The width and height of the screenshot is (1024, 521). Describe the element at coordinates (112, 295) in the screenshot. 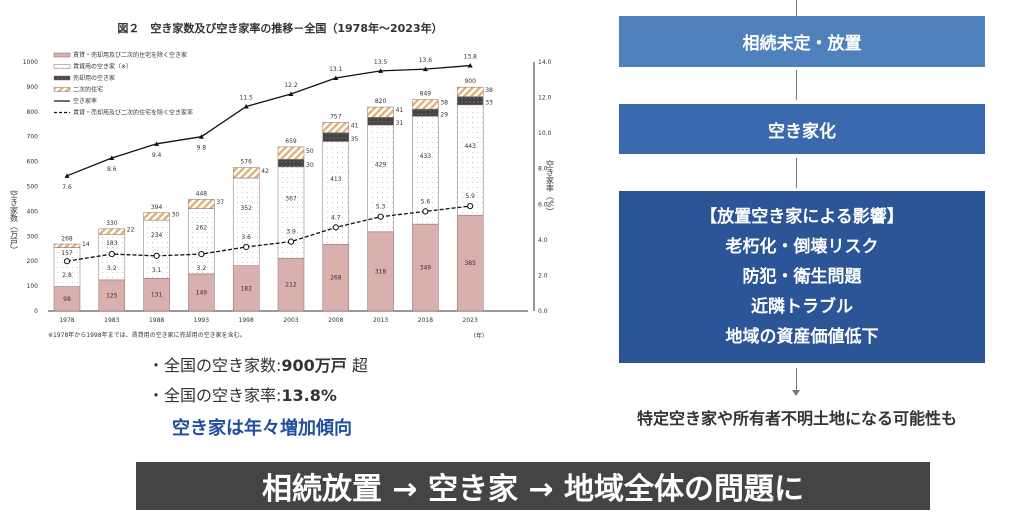

I see `bar-value-label: 125` at that location.